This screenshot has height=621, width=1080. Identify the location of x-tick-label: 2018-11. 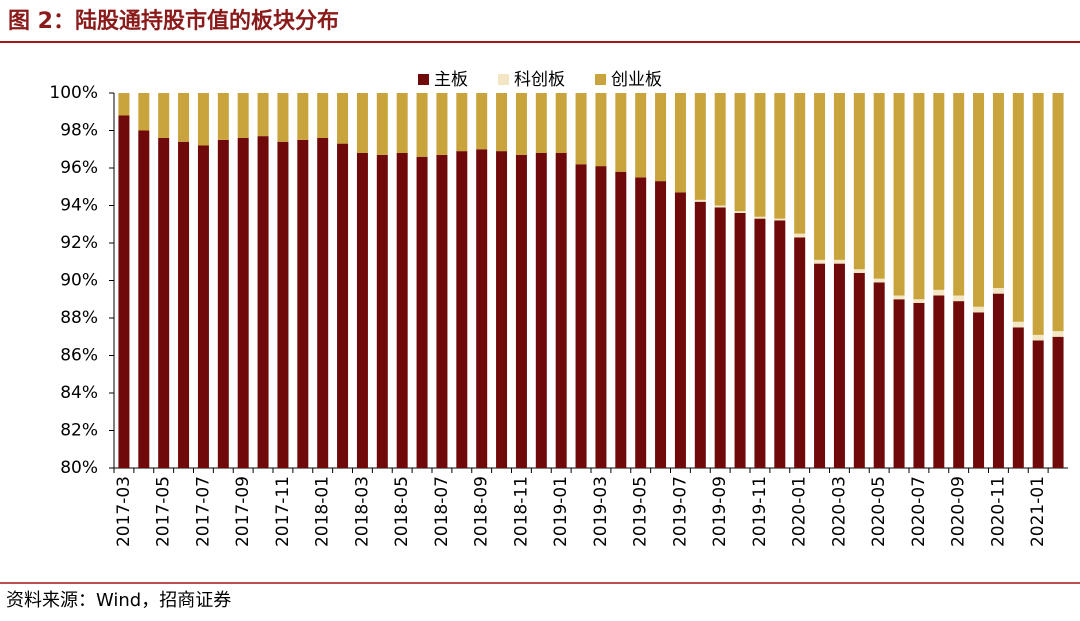
(521, 511).